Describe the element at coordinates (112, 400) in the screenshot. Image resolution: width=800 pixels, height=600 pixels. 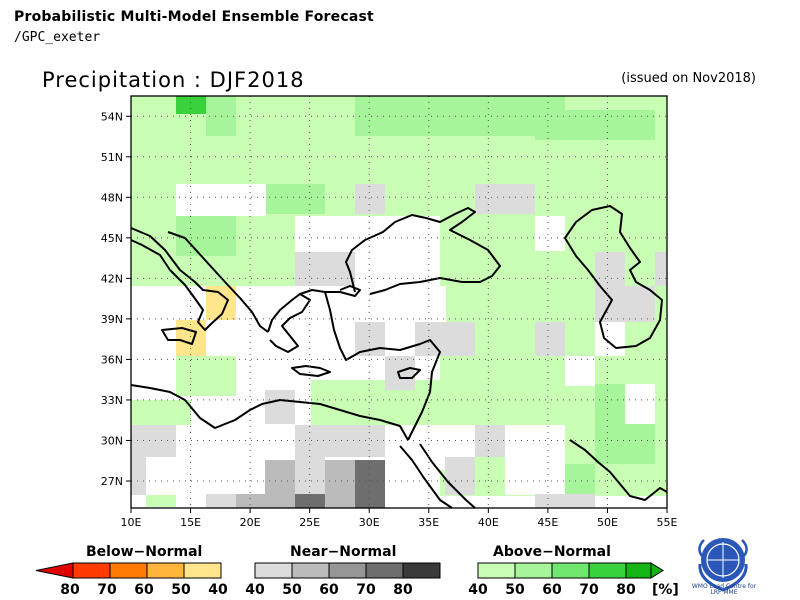
I see `lat-label: 33N` at that location.